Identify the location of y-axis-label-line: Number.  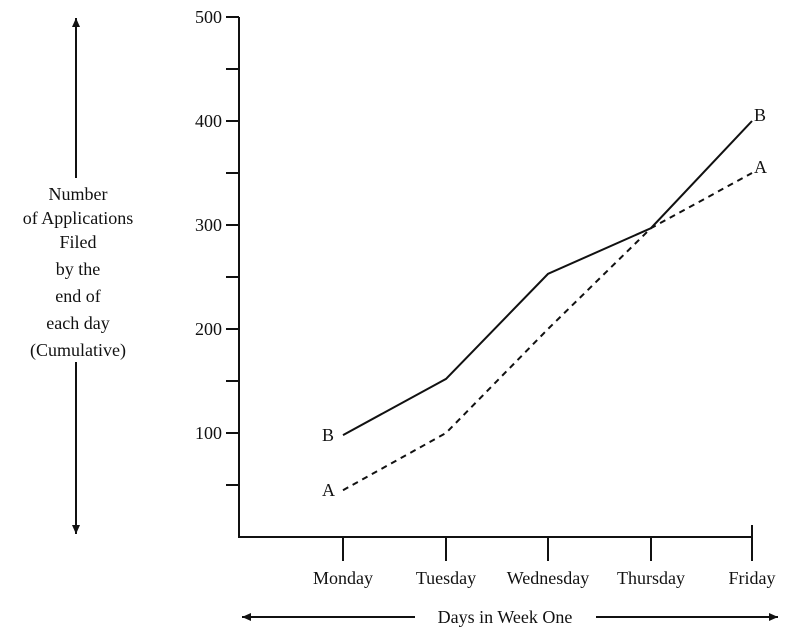
(78, 194).